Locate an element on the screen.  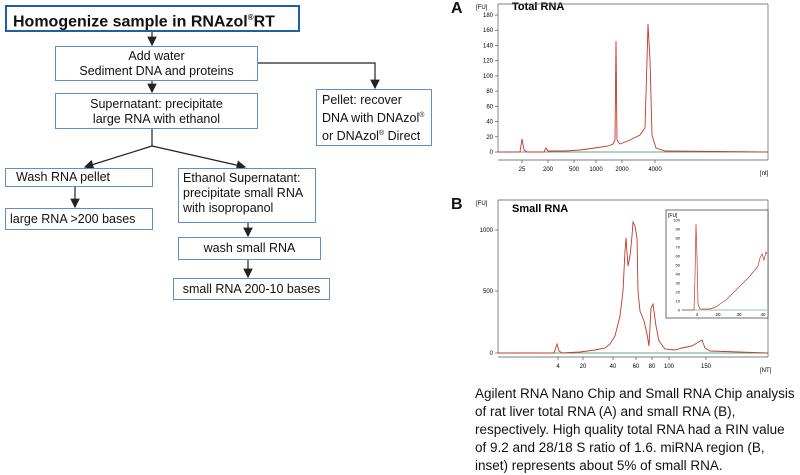
panel-b-xlabel: [NT] is located at coordinates (766, 371).